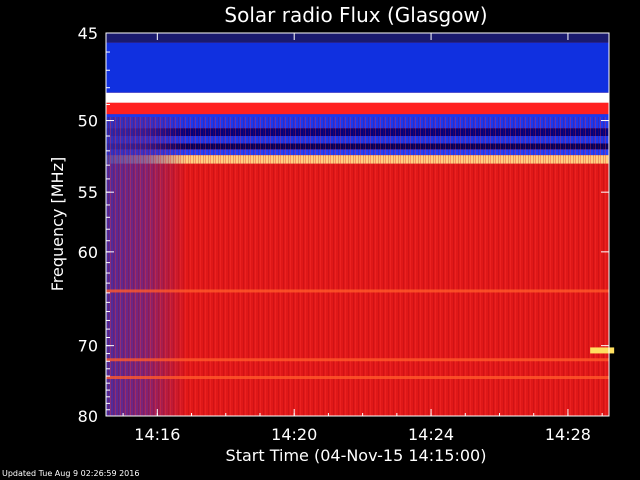 The width and height of the screenshot is (640, 480). I want to click on chart-title: Solar radio Flux (Glasgow), so click(355, 15).